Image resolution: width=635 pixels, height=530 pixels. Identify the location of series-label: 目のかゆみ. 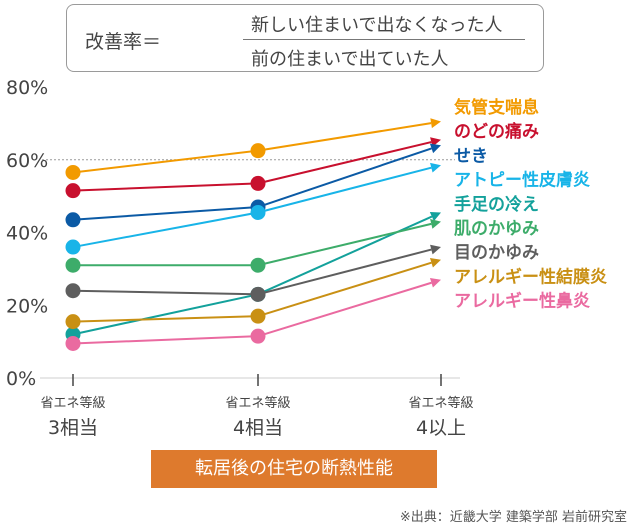
(496, 253).